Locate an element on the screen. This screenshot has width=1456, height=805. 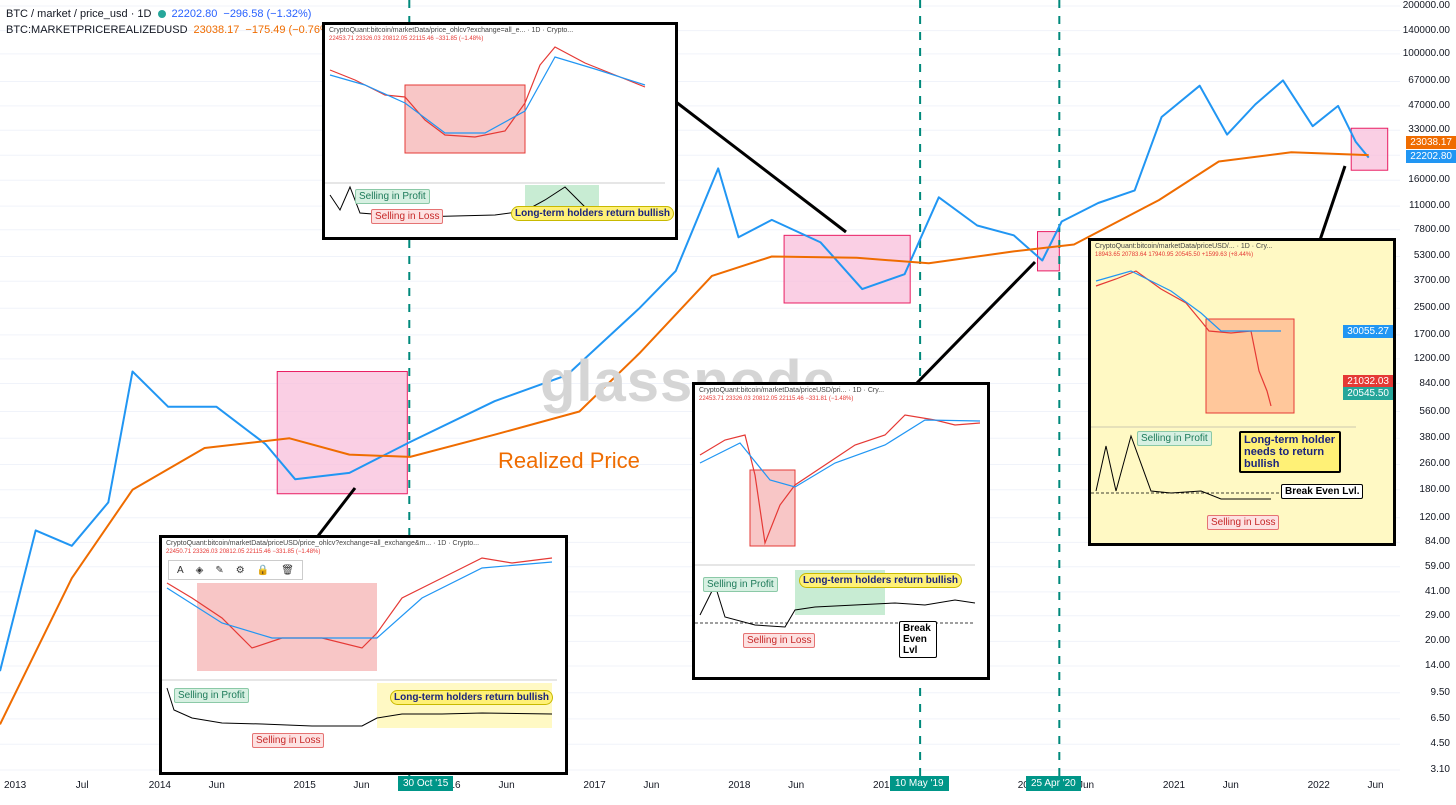
current-price-tag: 22202.80 is located at coordinates (1431, 156).